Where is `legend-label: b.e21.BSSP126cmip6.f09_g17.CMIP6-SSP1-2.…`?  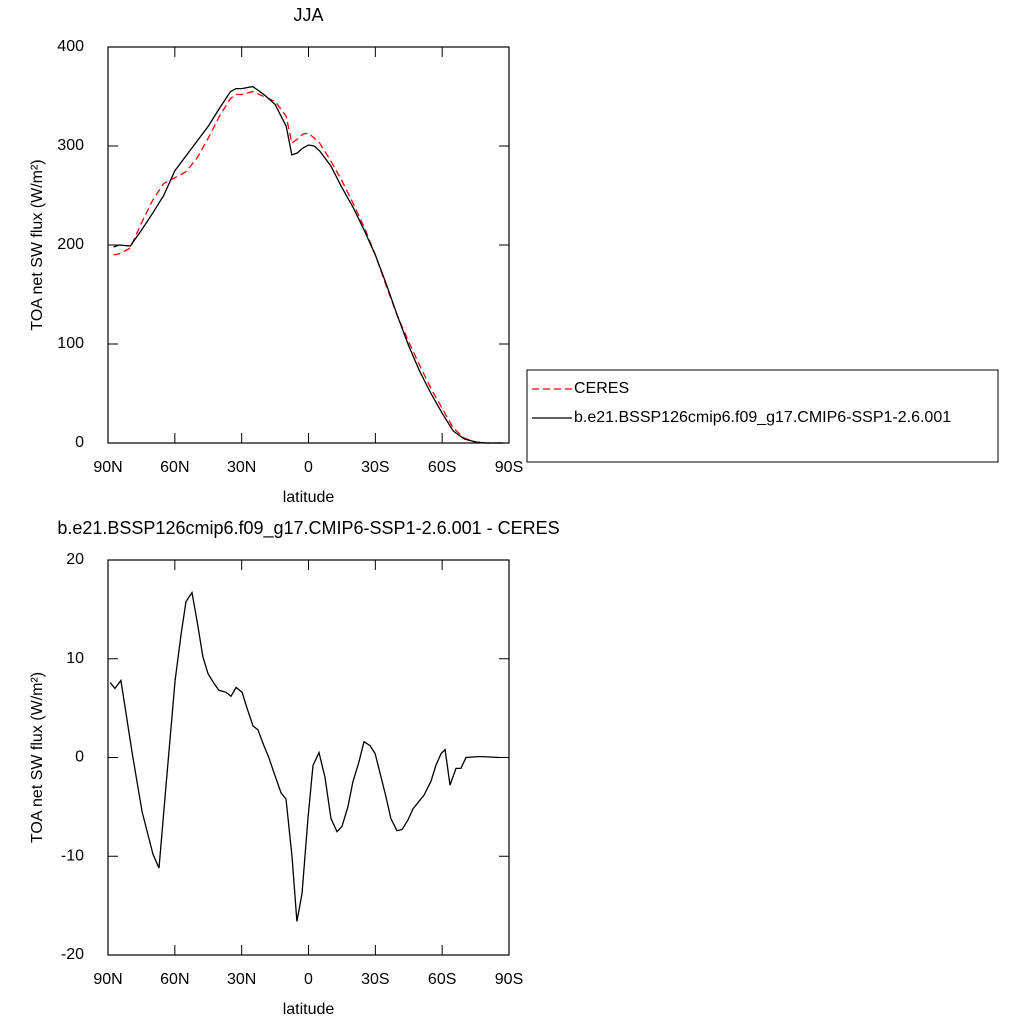 legend-label: b.e21.BSSP126cmip6.f09_g17.CMIP6-SSP1-2.… is located at coordinates (762, 417).